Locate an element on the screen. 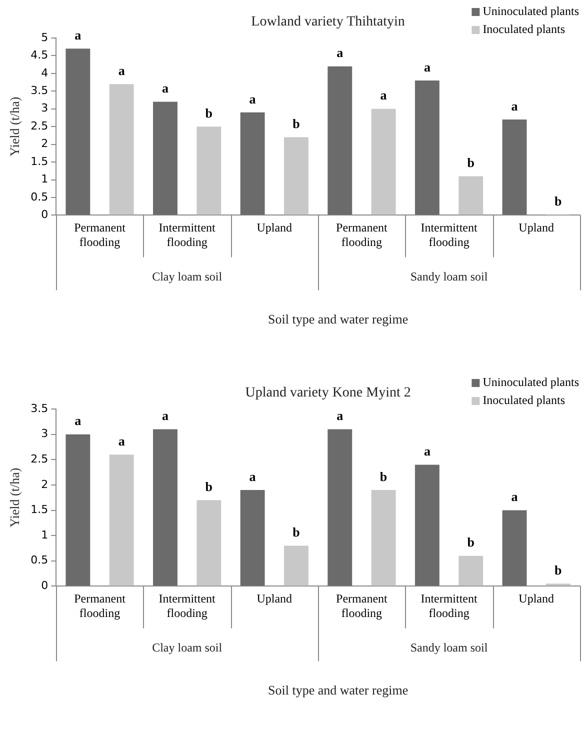  y-tick-label: 4 is located at coordinates (44, 73).